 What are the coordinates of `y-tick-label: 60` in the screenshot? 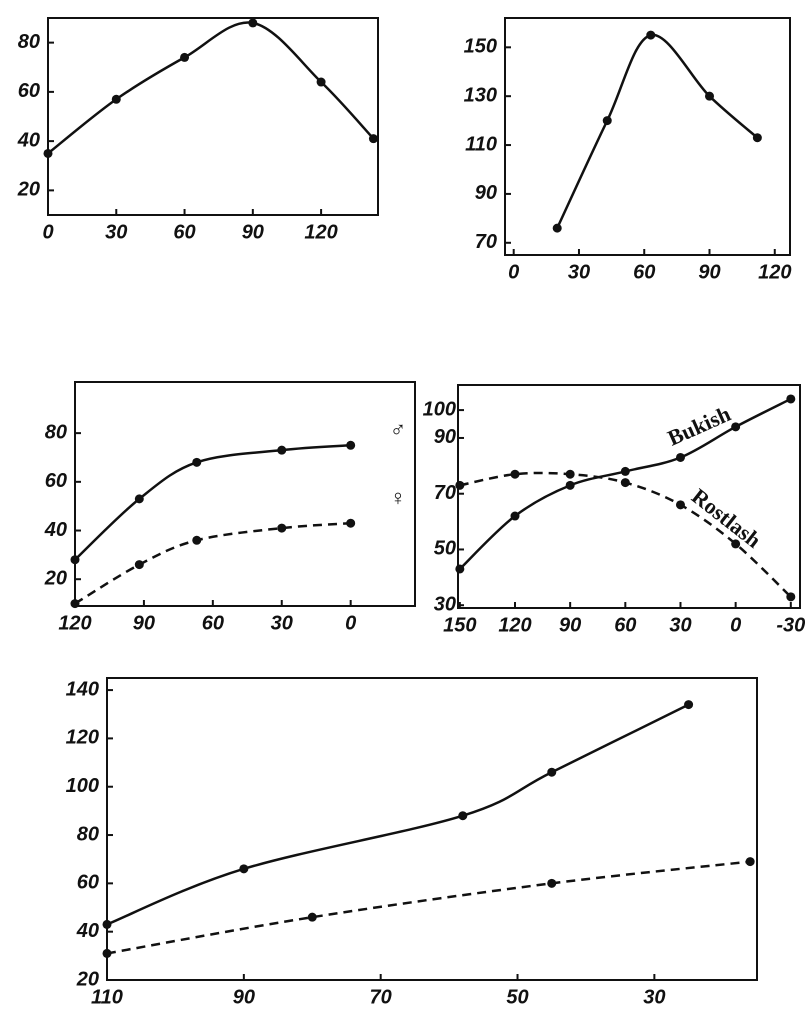 It's located at (88, 883).